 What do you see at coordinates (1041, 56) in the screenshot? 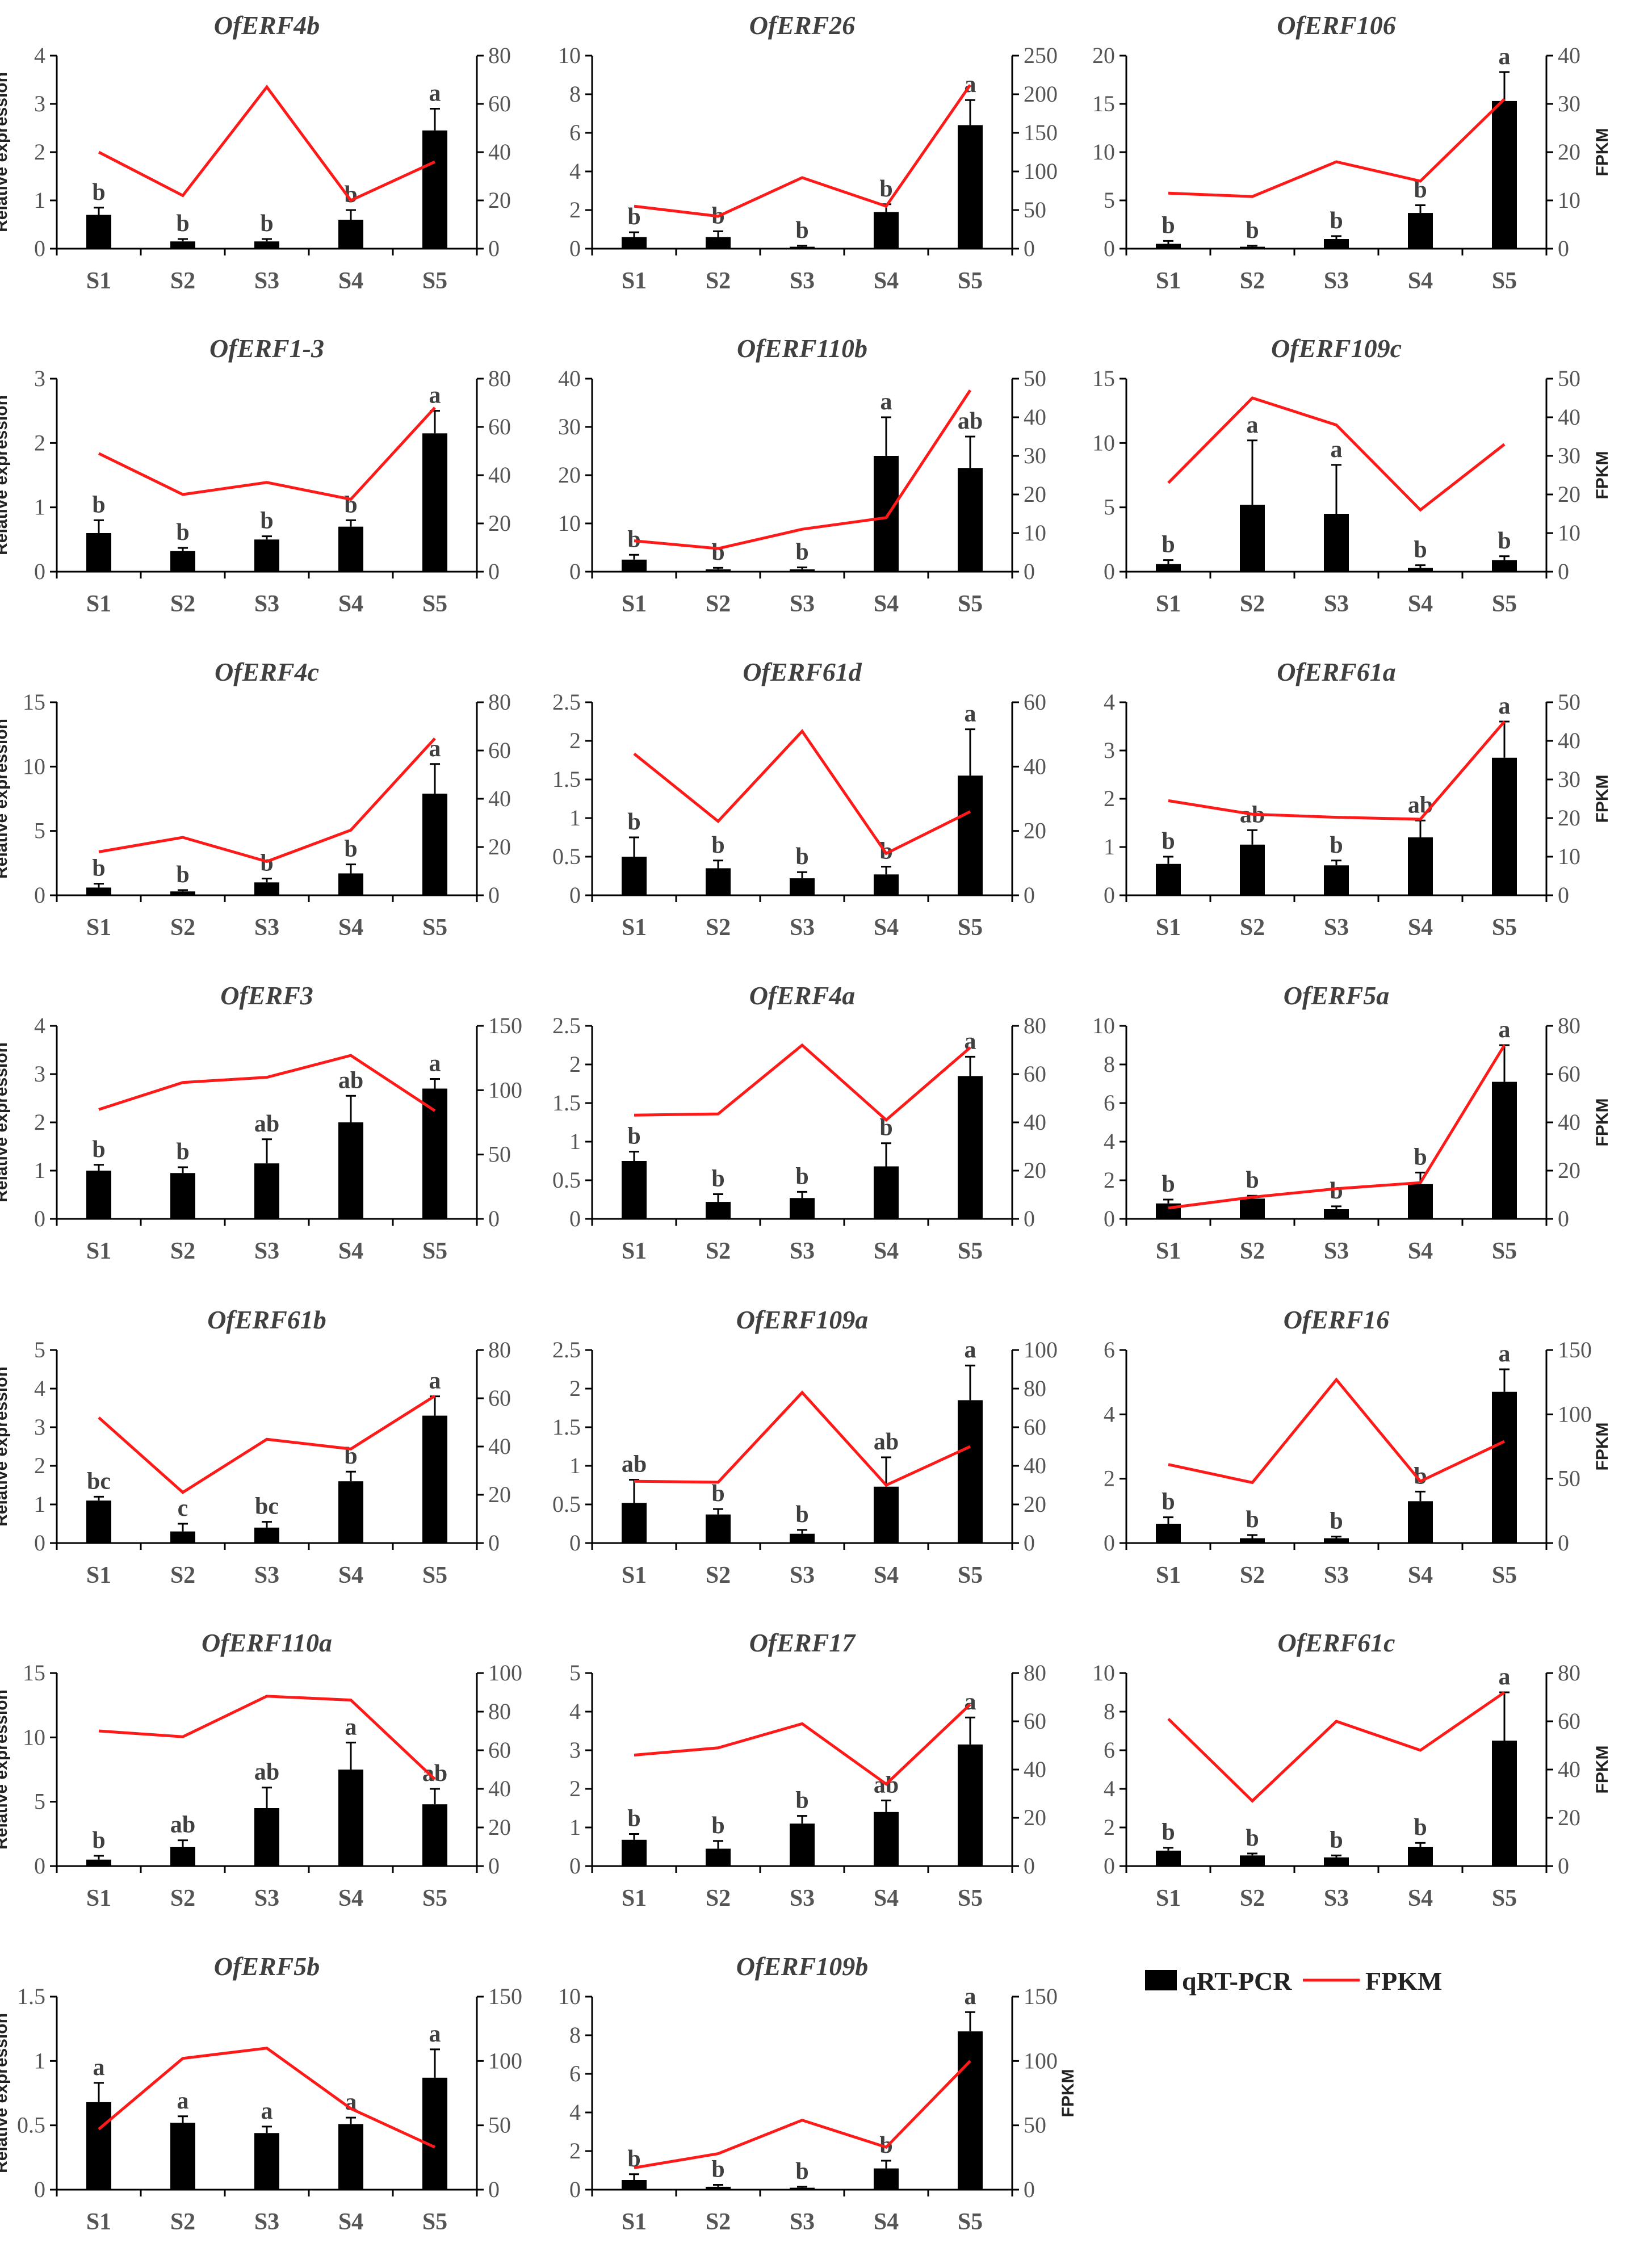
I see `y2-tick-label: 250` at bounding box center [1041, 56].